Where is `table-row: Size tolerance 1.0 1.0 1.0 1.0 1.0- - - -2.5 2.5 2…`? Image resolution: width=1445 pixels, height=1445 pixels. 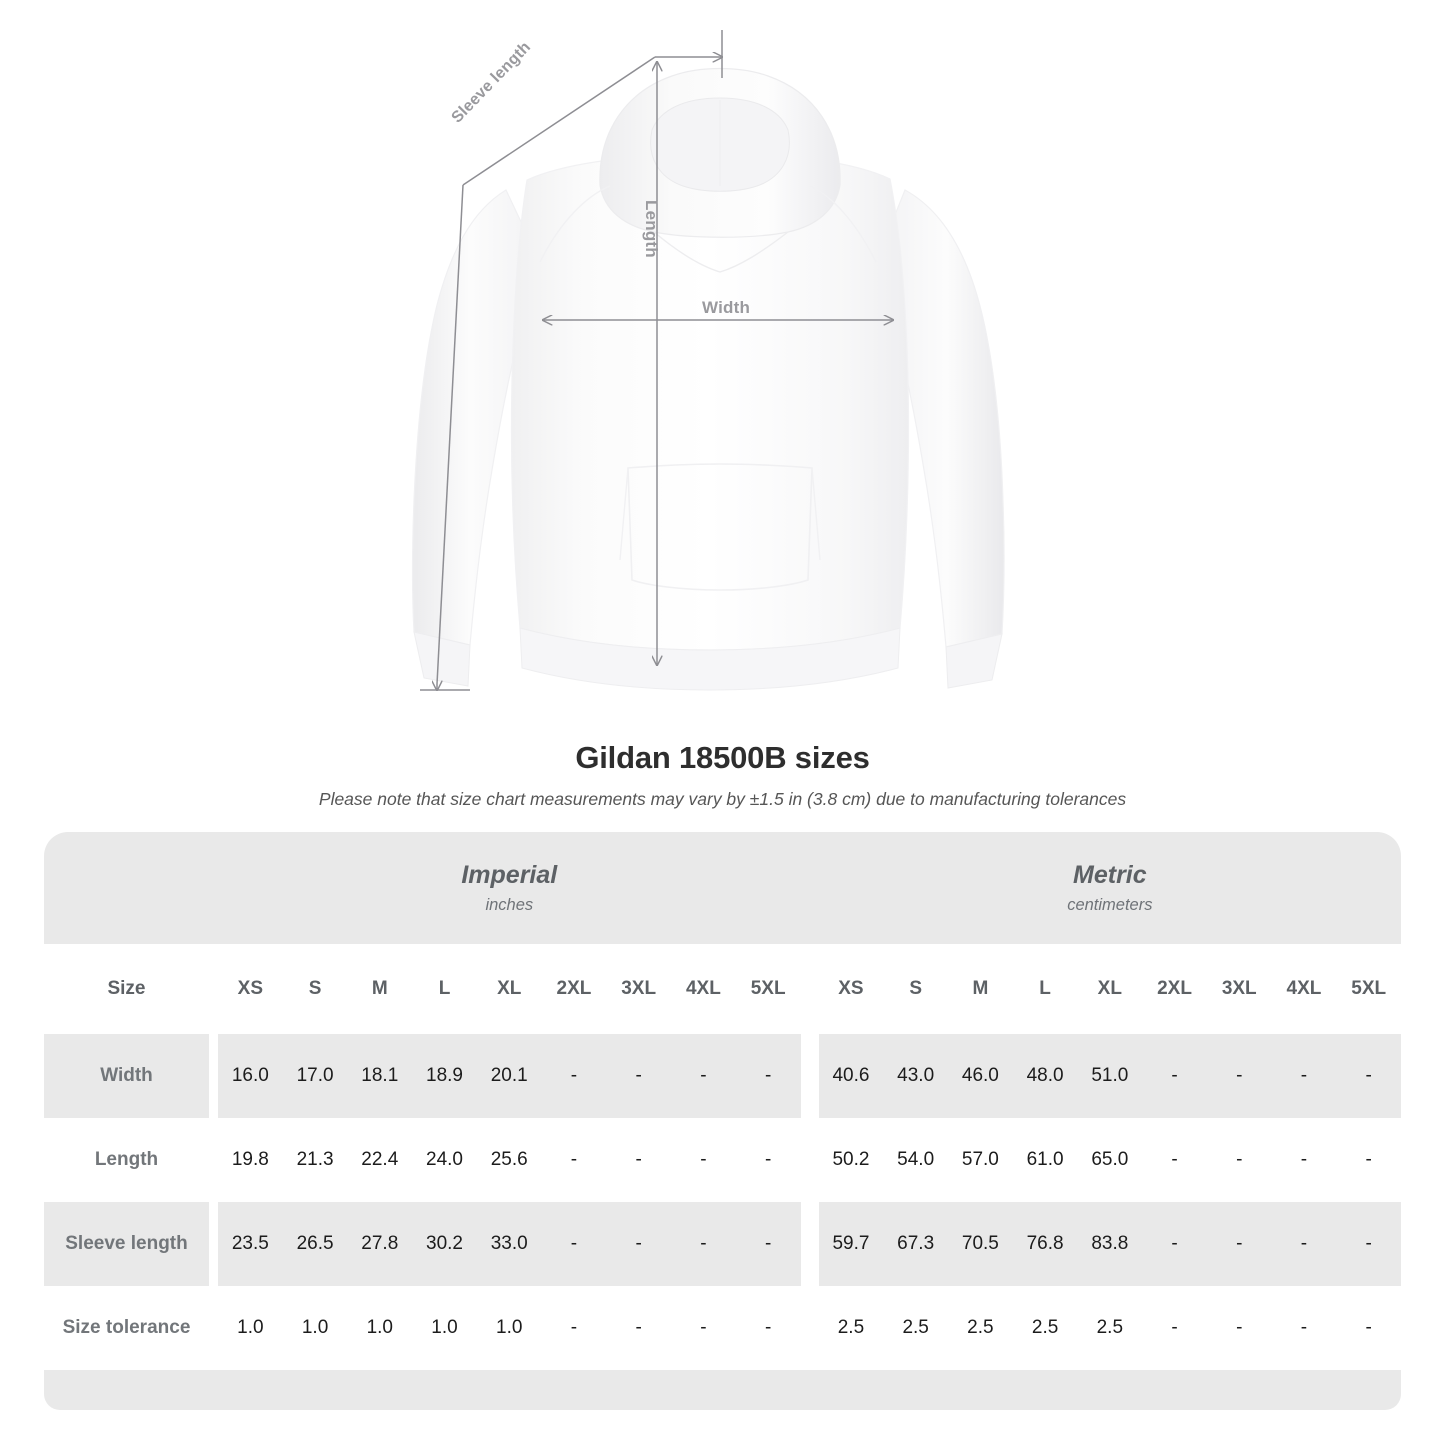 table-row: Size tolerance 1.0 1.0 1.0 1.0 1.0- - - -2.5 2.5 2… is located at coordinates (723, 1328).